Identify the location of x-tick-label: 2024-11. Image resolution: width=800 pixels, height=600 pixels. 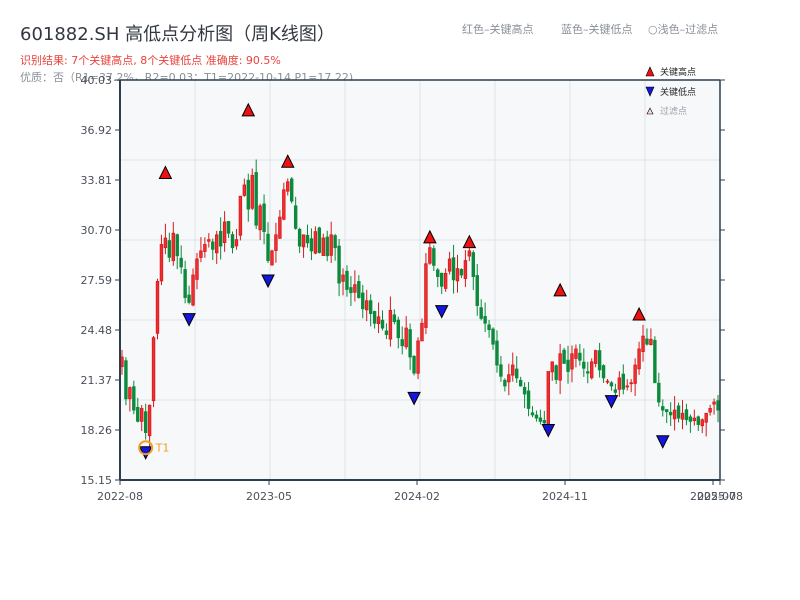
(565, 496).